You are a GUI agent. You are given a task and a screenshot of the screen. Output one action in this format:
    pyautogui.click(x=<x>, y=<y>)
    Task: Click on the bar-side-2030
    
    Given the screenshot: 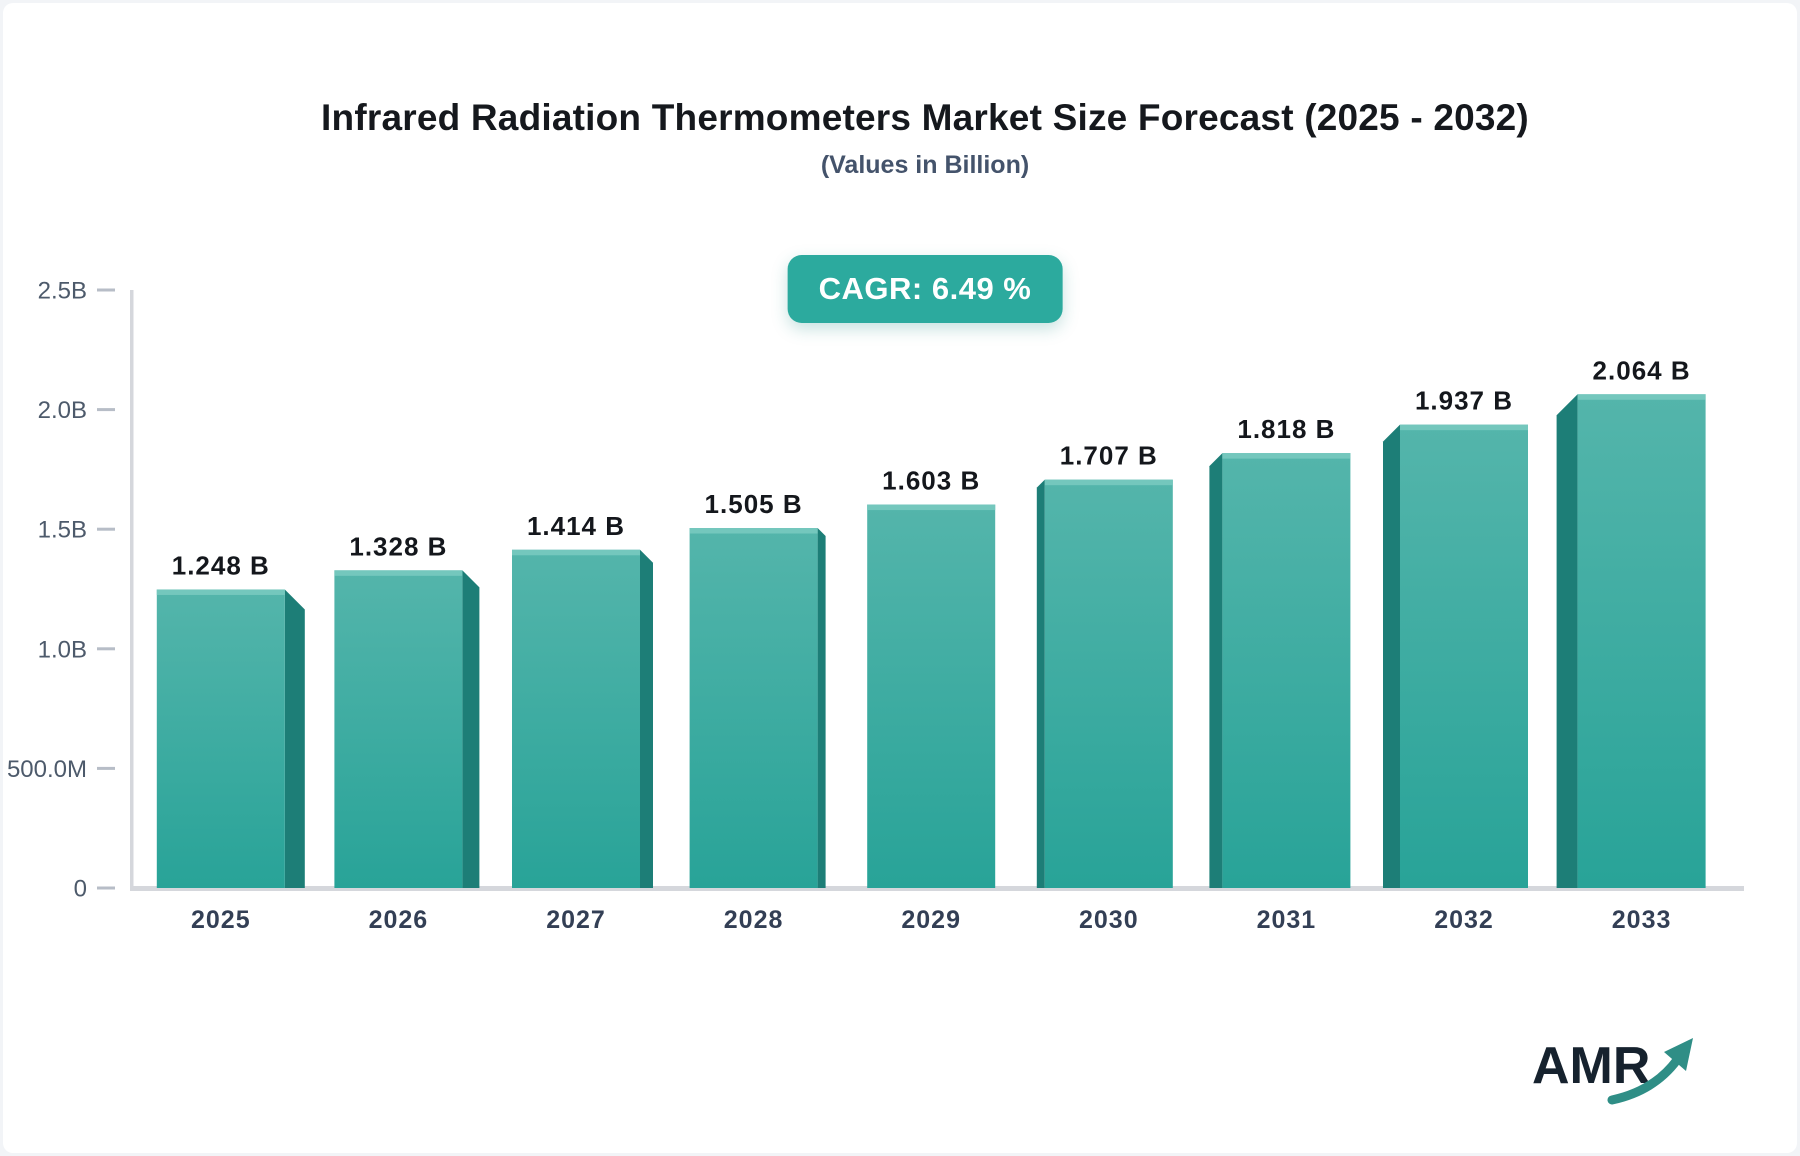 What is the action you would take?
    pyautogui.click(x=1040, y=683)
    